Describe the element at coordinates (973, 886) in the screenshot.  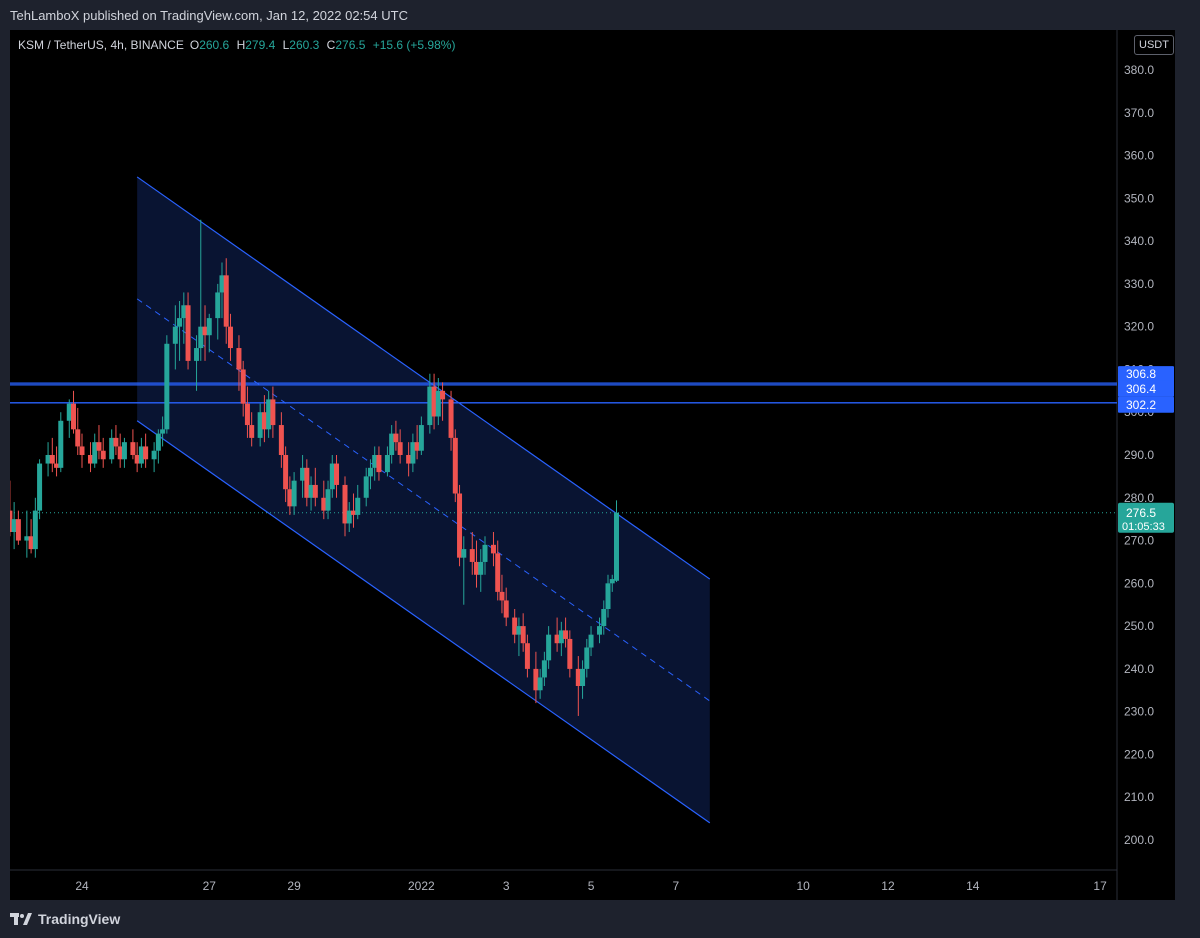
I see `time-tick-label: 14` at that location.